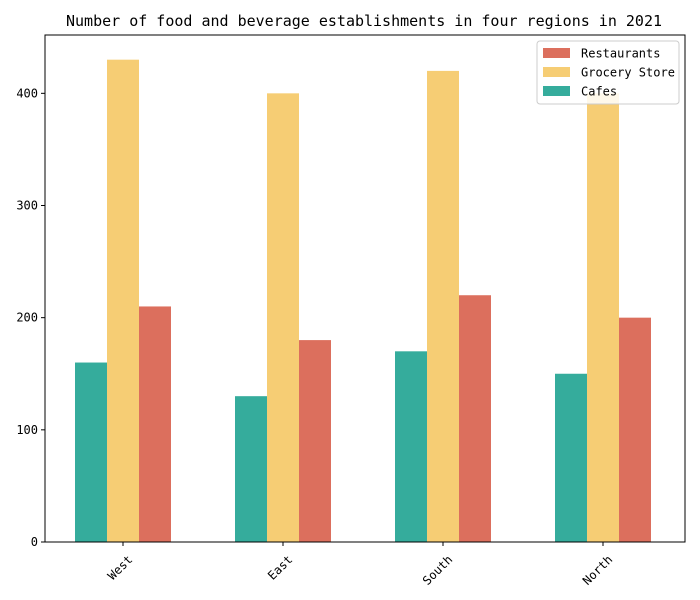  Describe the element at coordinates (34, 542) in the screenshot. I see `y-tick-label-0: 0` at that location.